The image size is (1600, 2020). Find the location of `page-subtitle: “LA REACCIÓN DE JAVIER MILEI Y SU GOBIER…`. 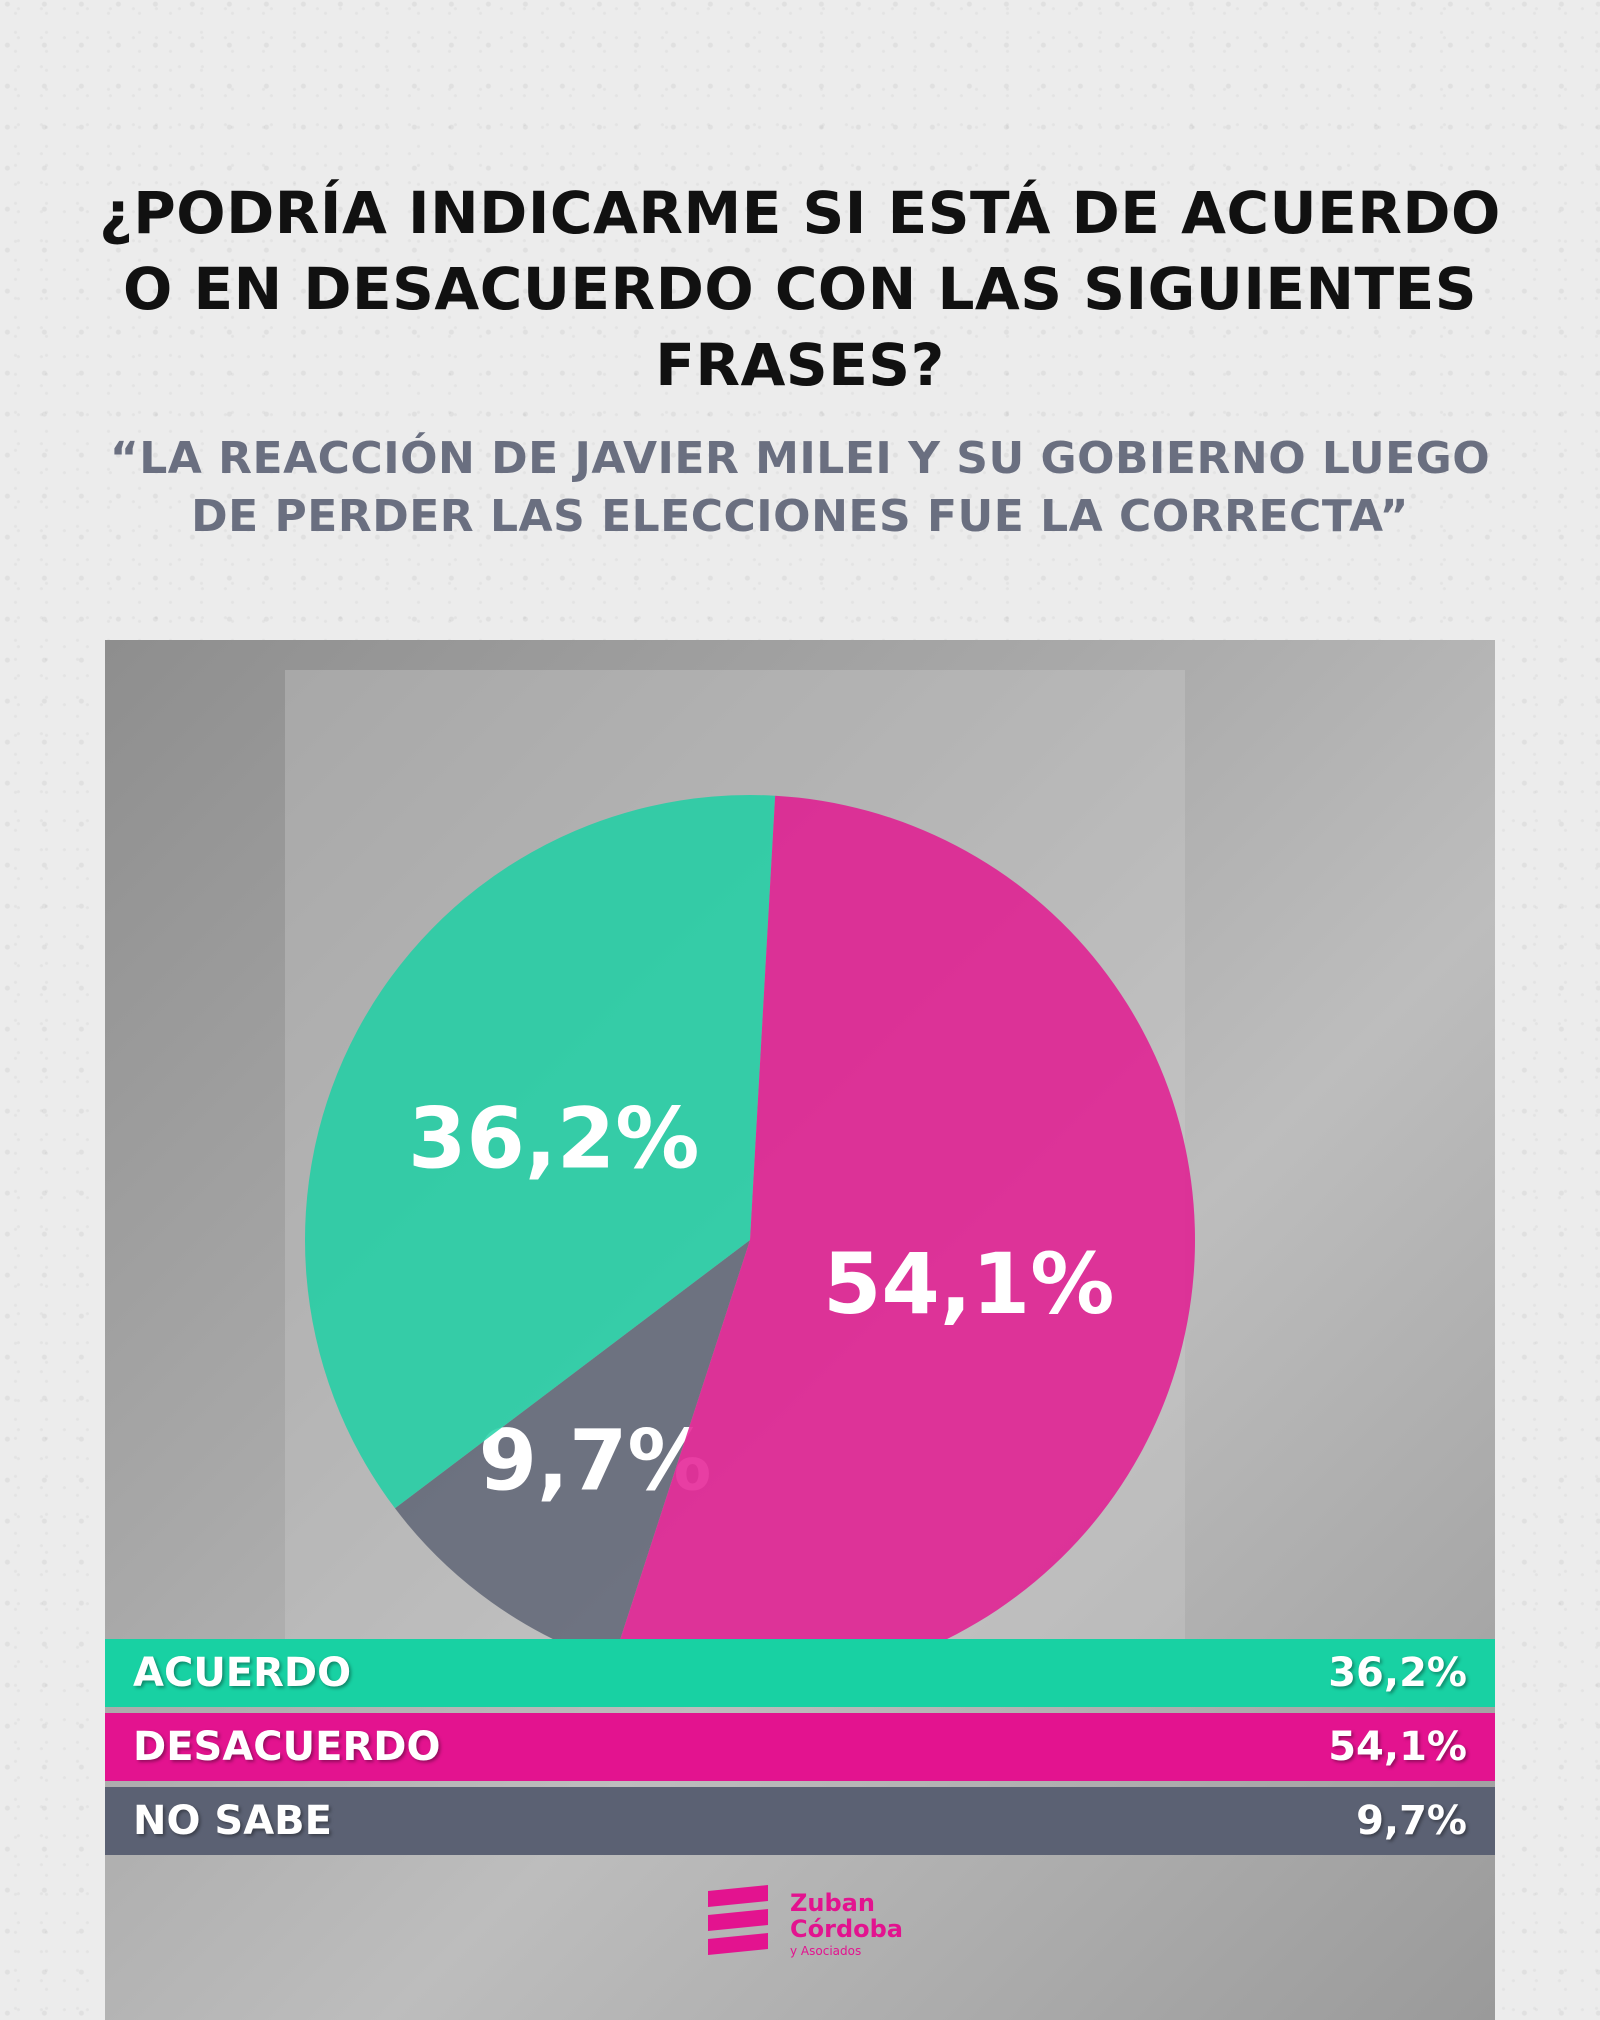

page-subtitle: “LA REACCIÓN DE JAVIER MILEI Y SU GOBIER… is located at coordinates (800, 487).